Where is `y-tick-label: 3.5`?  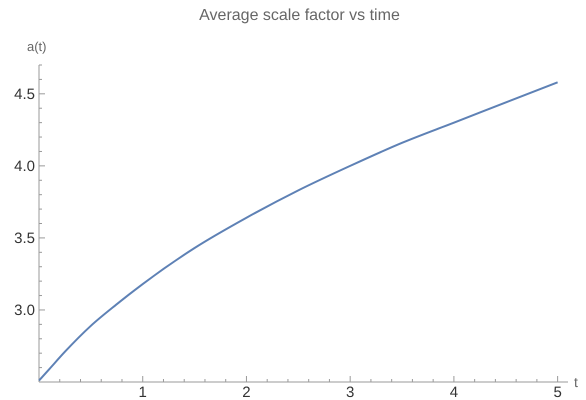
y-tick-label: 3.5 is located at coordinates (24, 238).